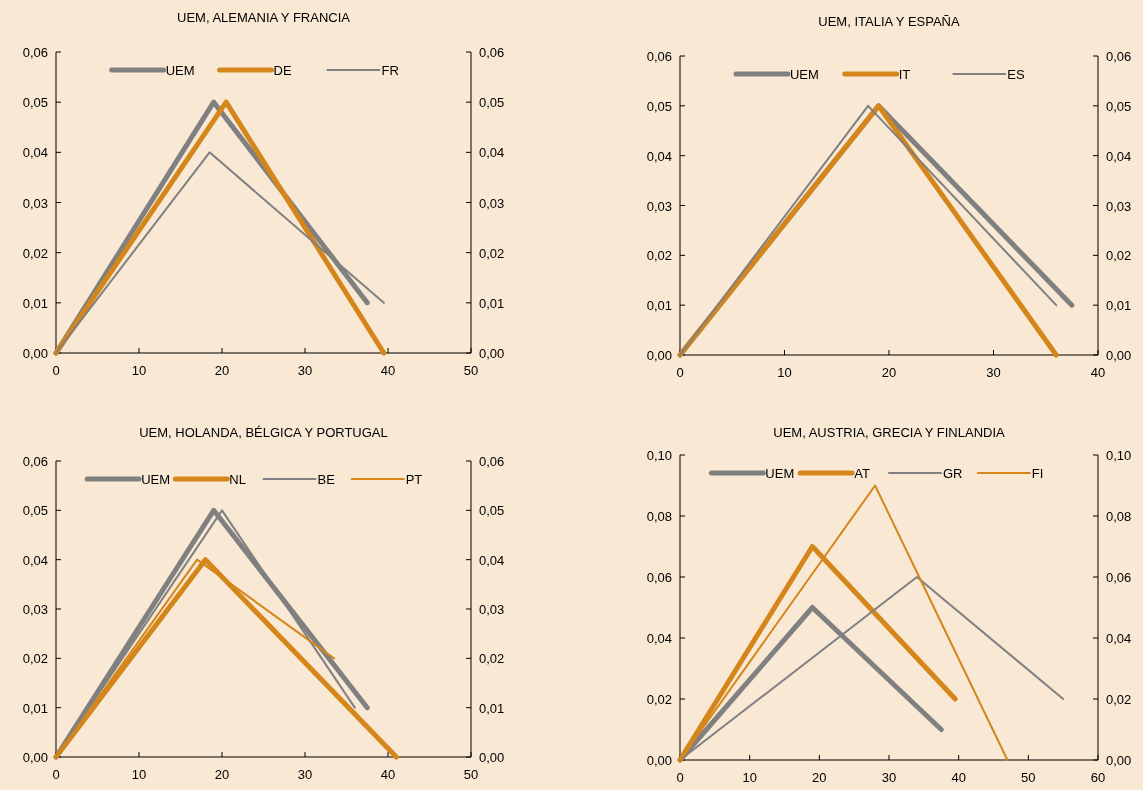  I want to click on legend-label: PT, so click(414, 479).